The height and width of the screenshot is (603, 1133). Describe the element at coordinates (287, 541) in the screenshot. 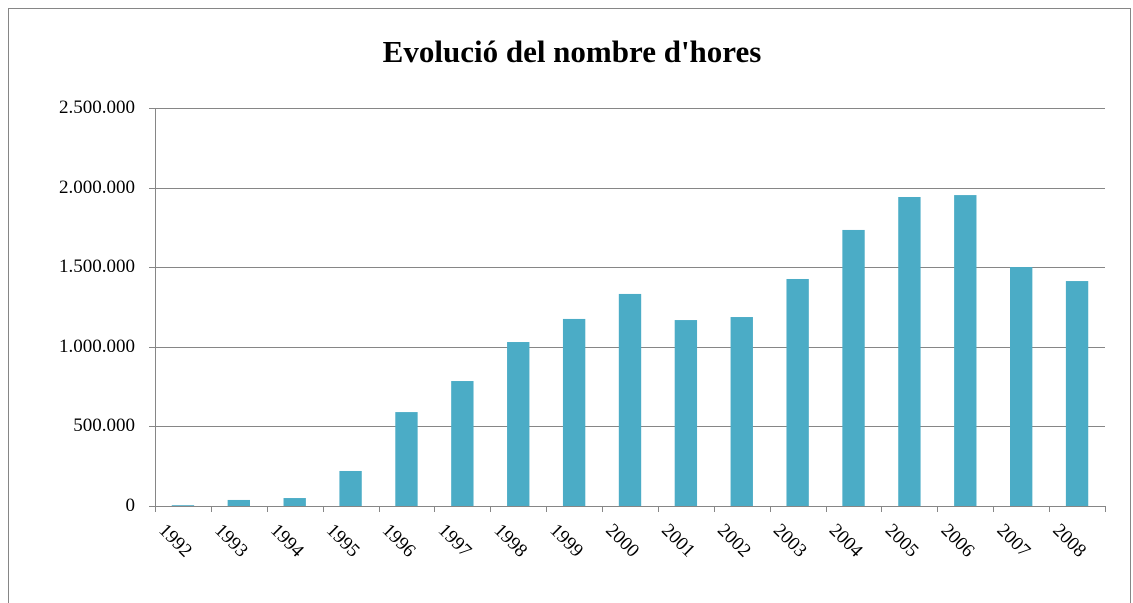

I see `x-tick-label: 1994` at that location.